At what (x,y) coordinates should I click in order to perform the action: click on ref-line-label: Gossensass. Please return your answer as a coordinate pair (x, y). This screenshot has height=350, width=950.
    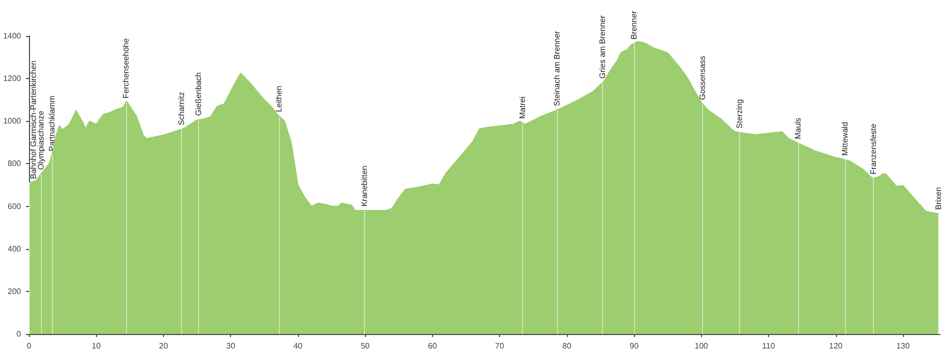
    Looking at the image, I should click on (703, 78).